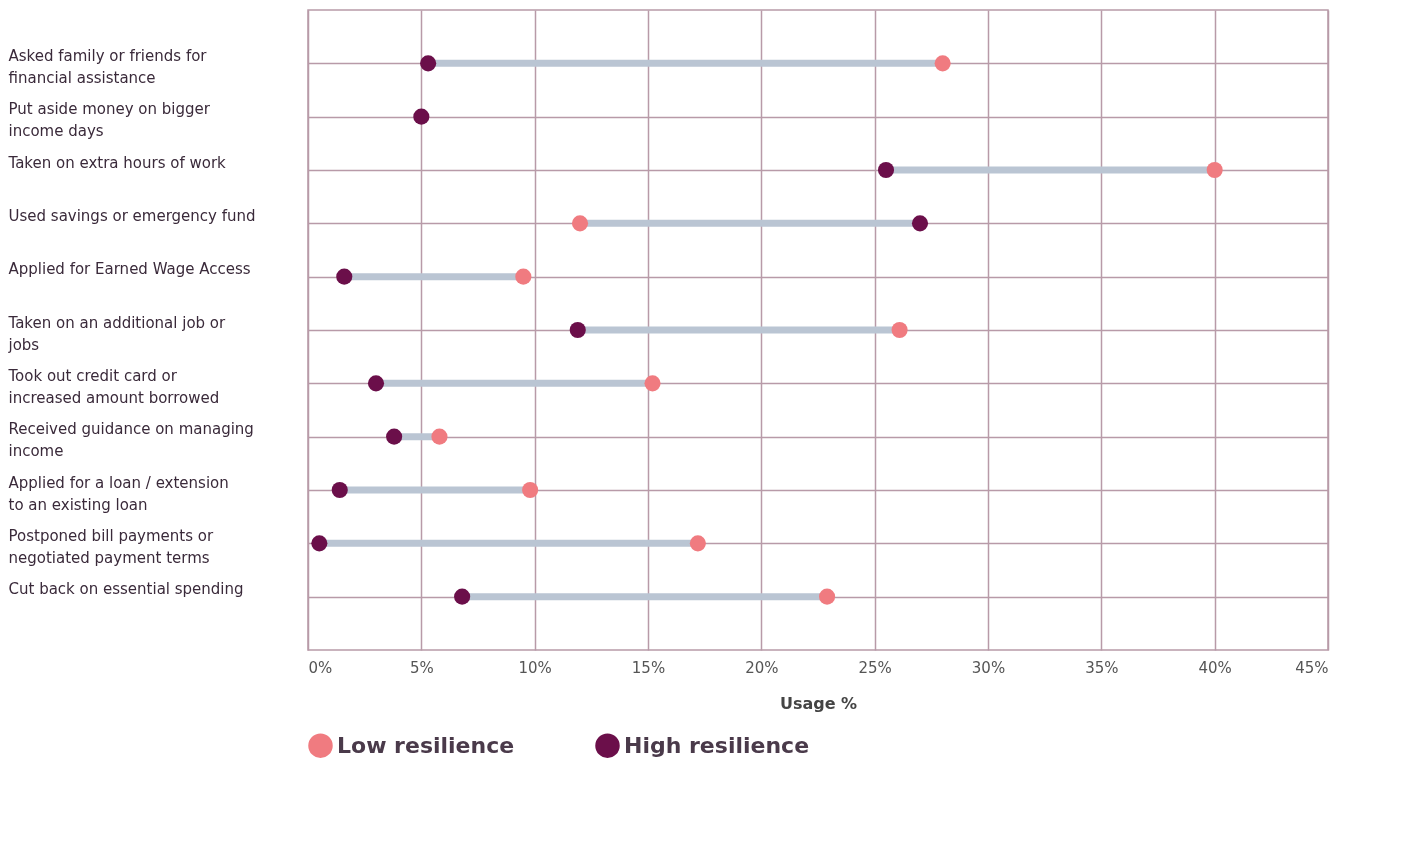 The height and width of the screenshot is (852, 1408). I want to click on x-tick-label: 45%, so click(1312, 667).